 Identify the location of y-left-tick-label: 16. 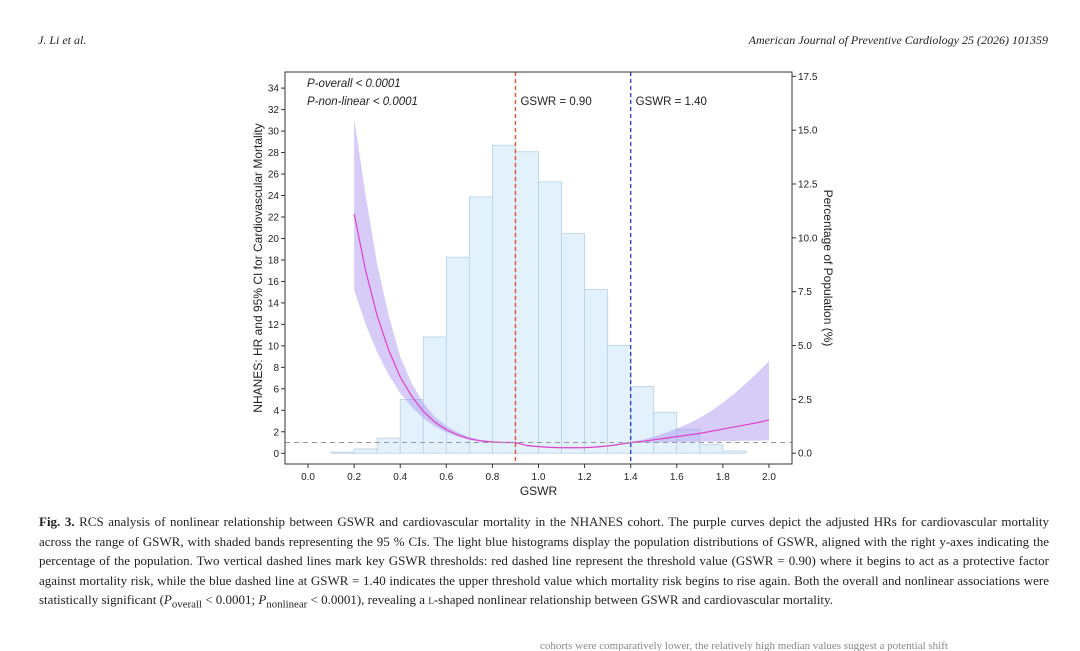
(274, 282).